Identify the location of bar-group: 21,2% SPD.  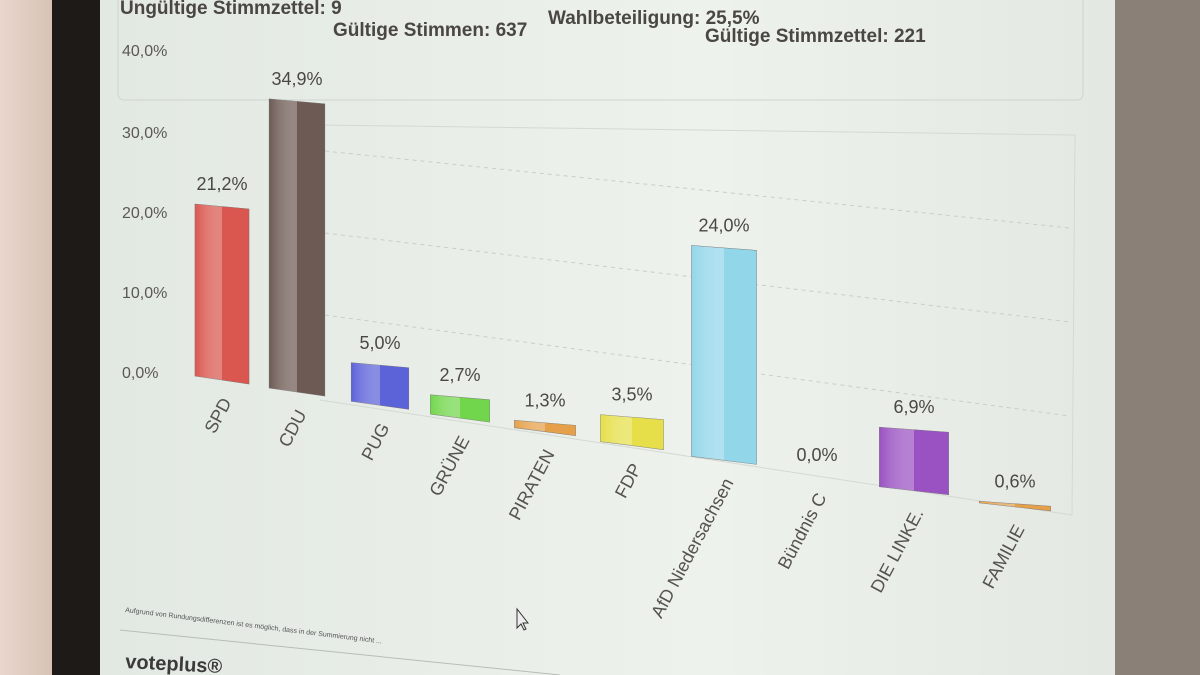
(222, 305).